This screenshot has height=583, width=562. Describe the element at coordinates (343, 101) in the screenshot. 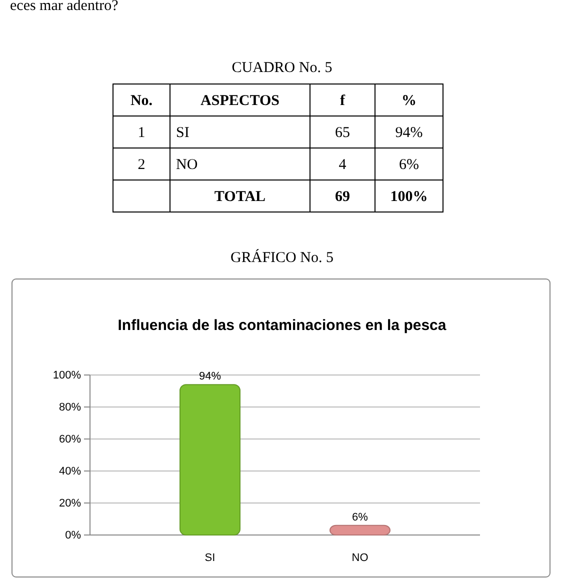

I see `category-label: f` at that location.